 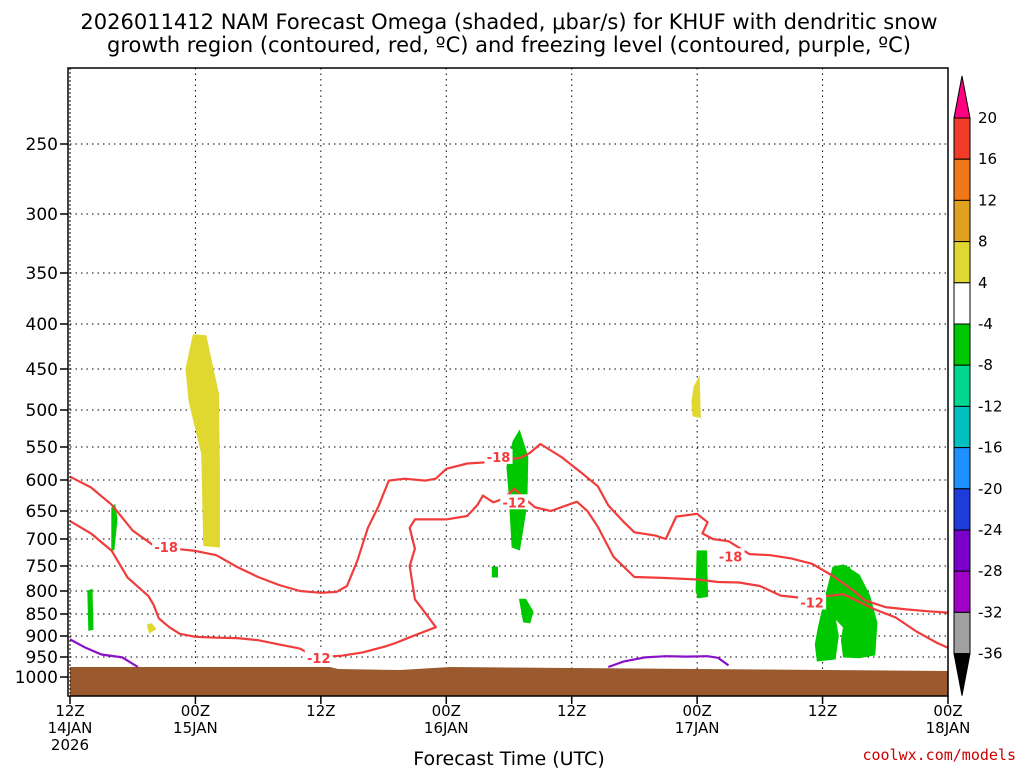 What do you see at coordinates (990, 406) in the screenshot?
I see `colorbar-label-7: -12` at bounding box center [990, 406].